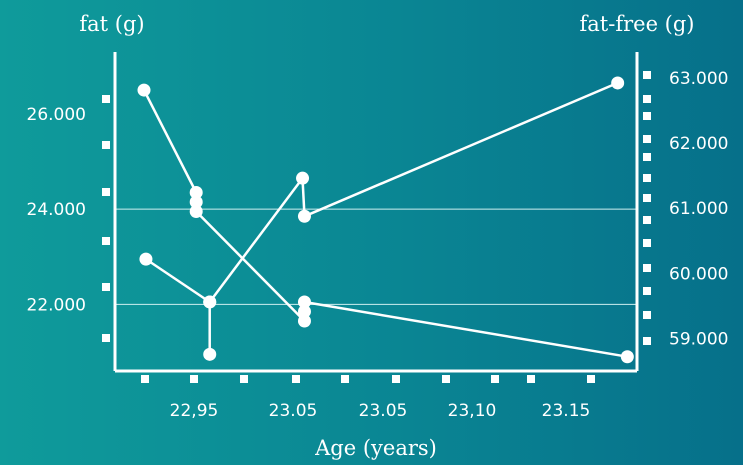 The width and height of the screenshot is (743, 465). What do you see at coordinates (375, 448) in the screenshot?
I see `x-axis-title: Age (years)` at bounding box center [375, 448].